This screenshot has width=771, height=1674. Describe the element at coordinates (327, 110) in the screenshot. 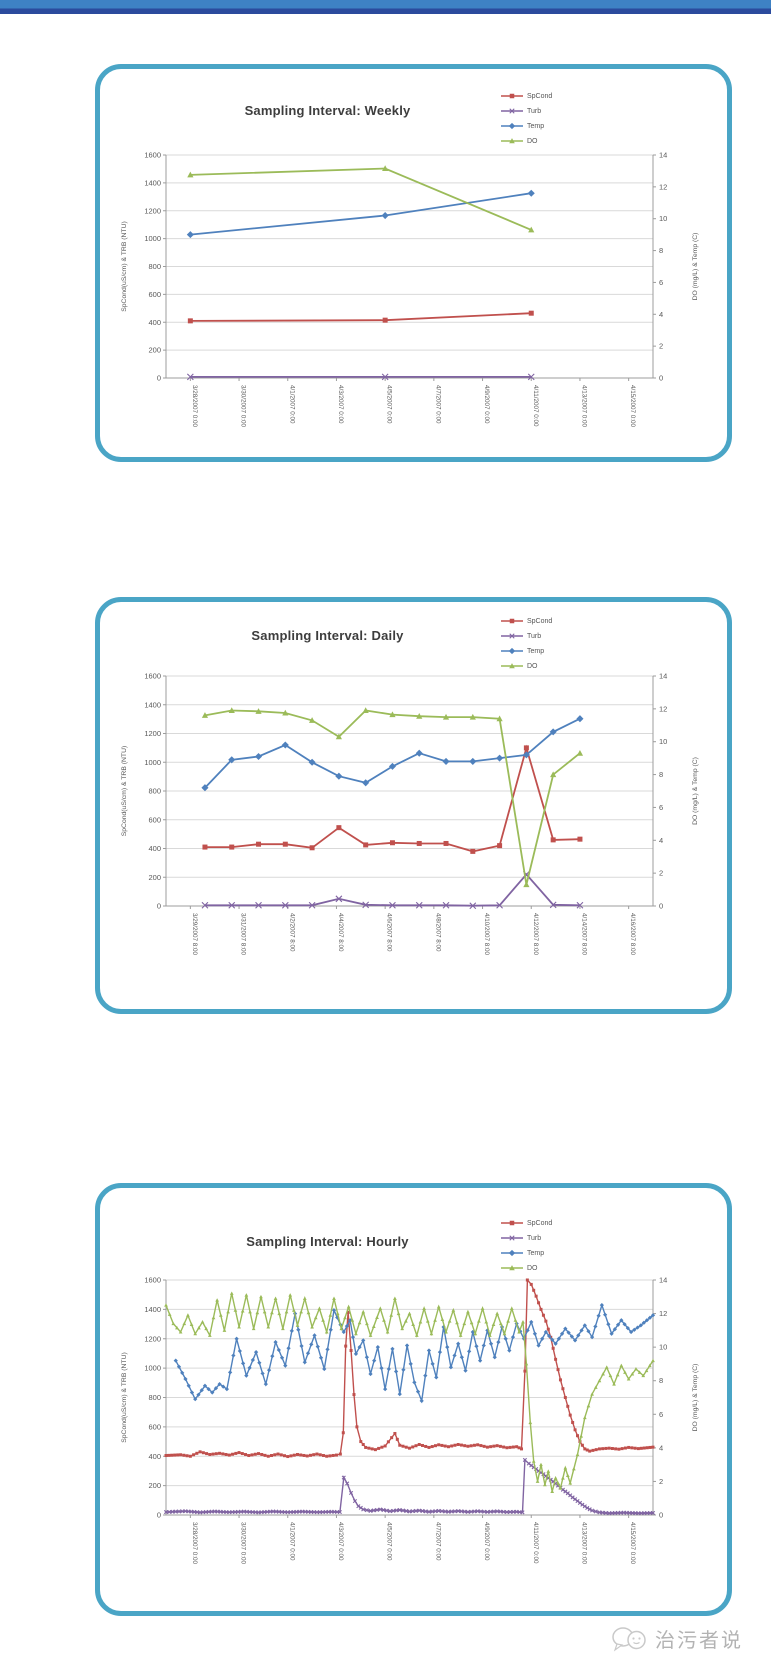

I see `chart-title-weekly: Sampling Interval: Weekly` at that location.